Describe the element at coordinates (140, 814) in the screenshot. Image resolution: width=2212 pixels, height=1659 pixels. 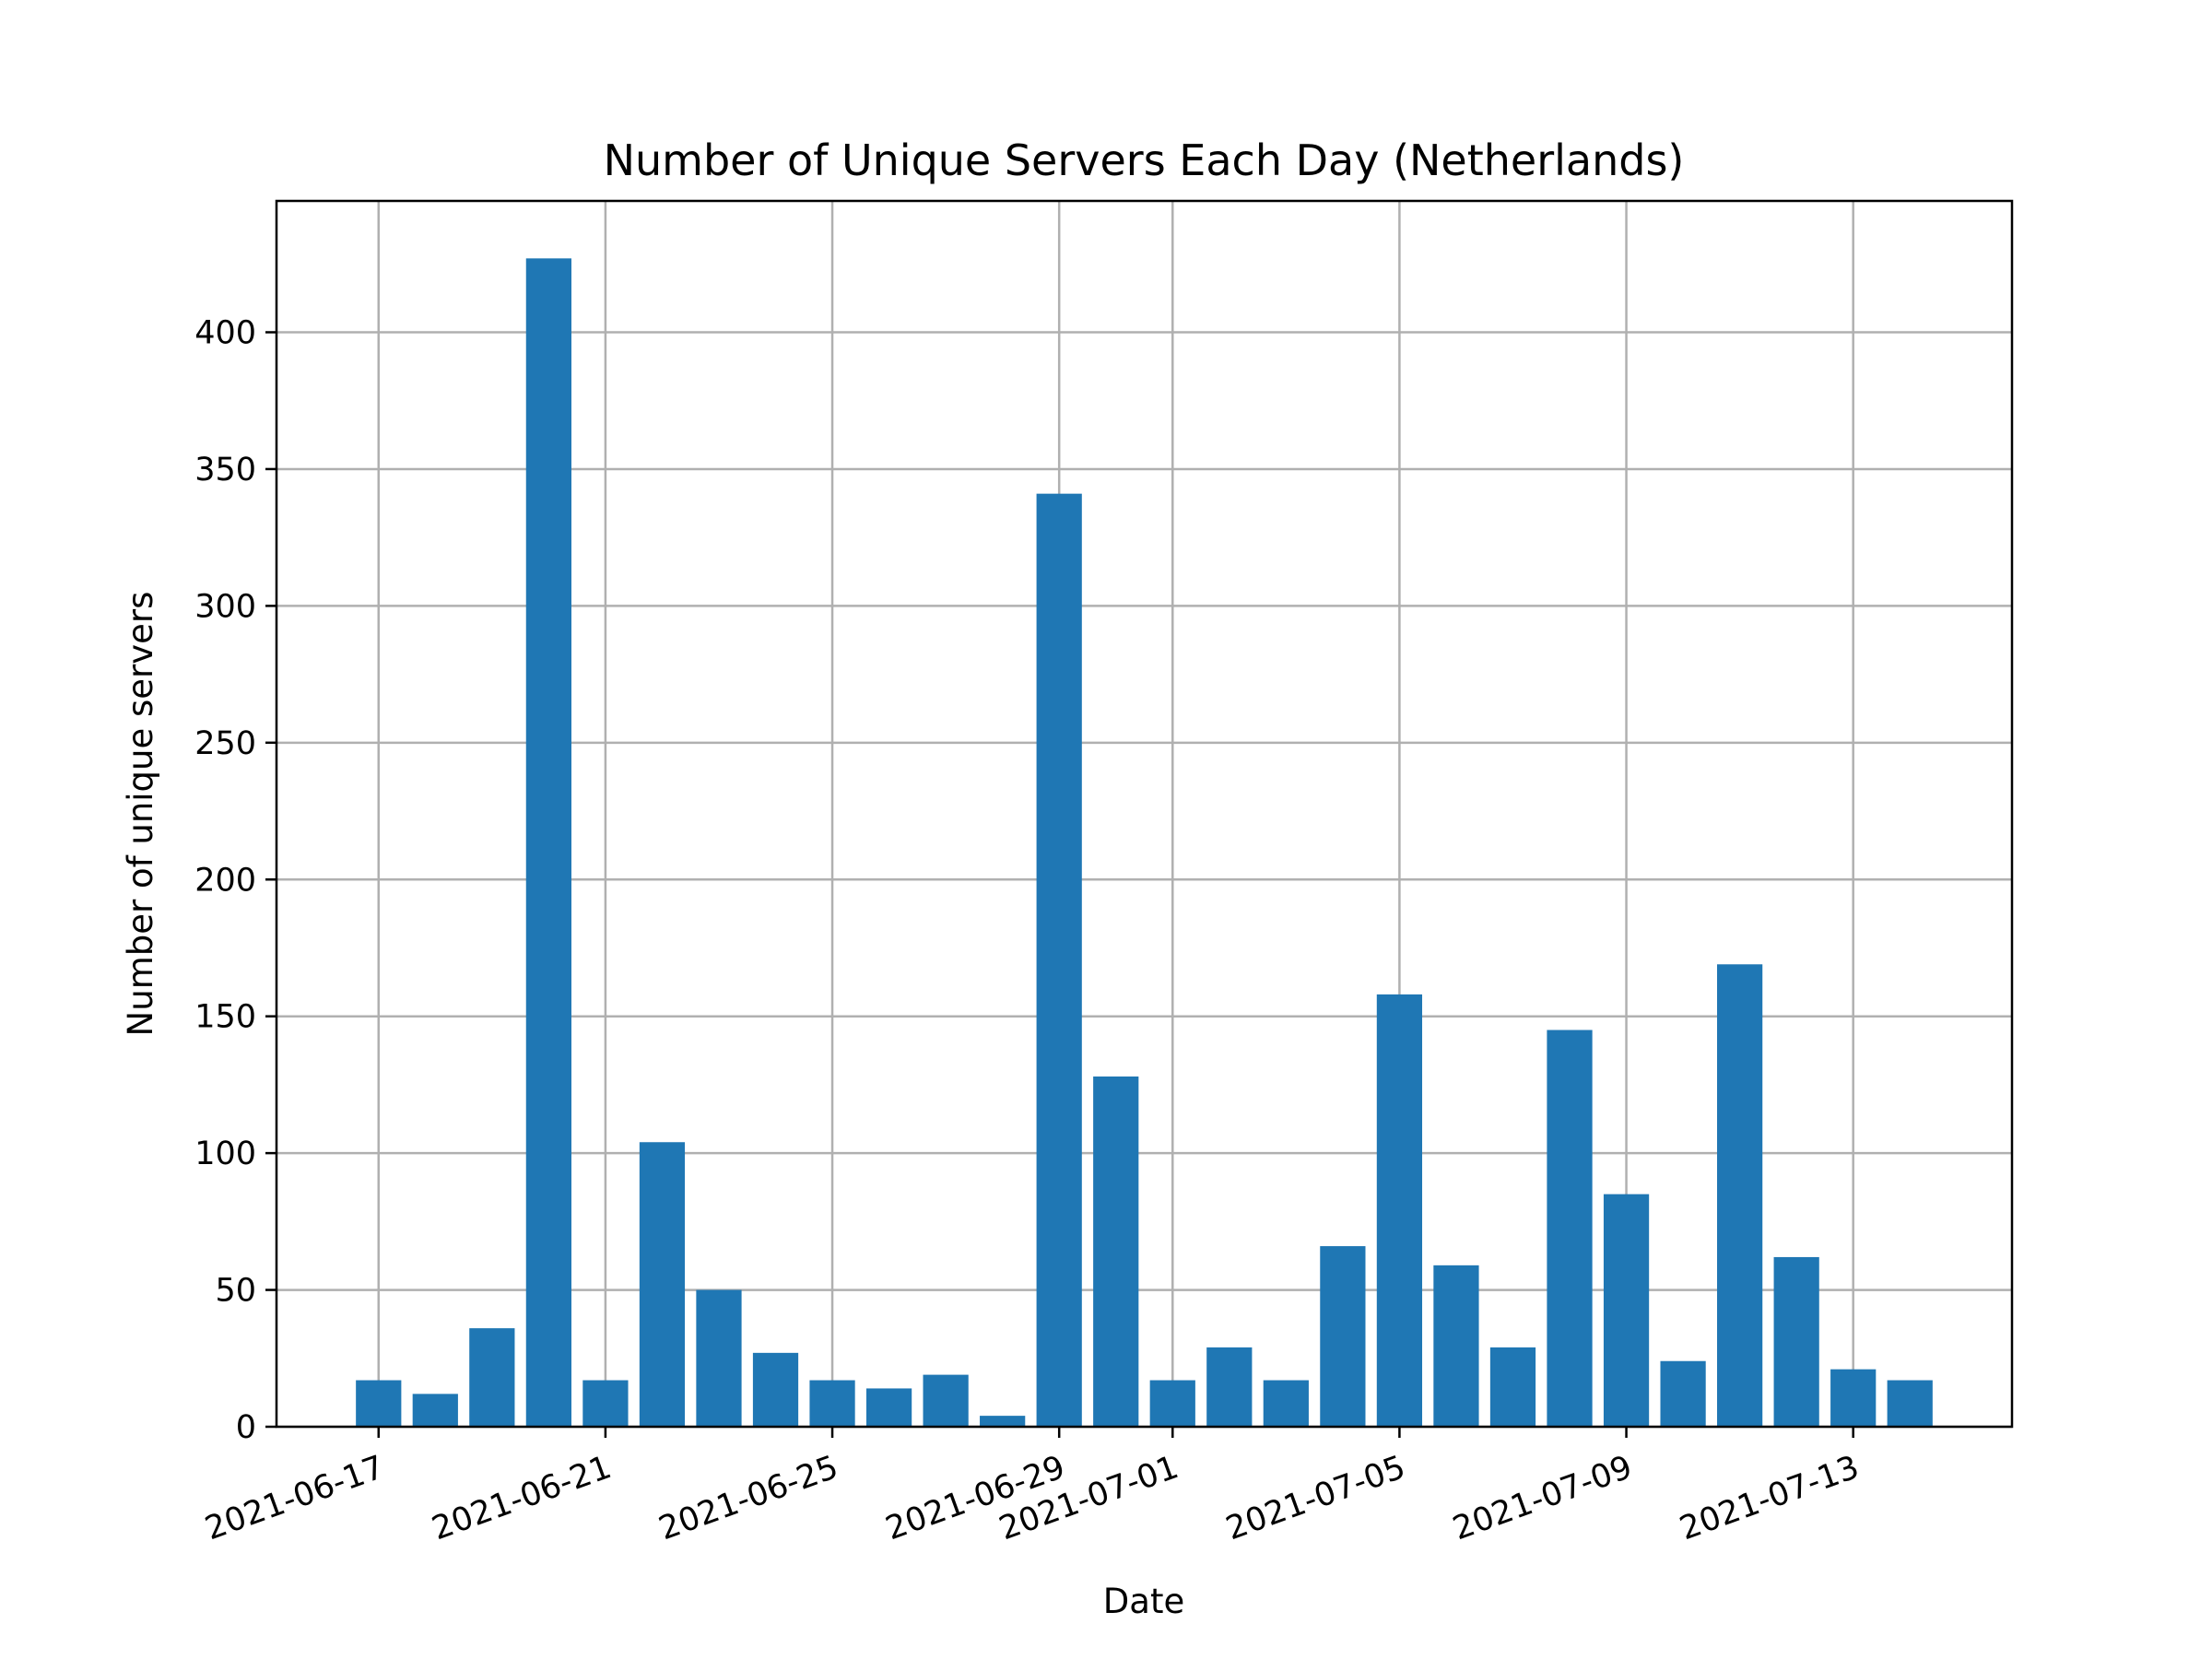
I see `y-axis-label: Number of unique servers` at that location.